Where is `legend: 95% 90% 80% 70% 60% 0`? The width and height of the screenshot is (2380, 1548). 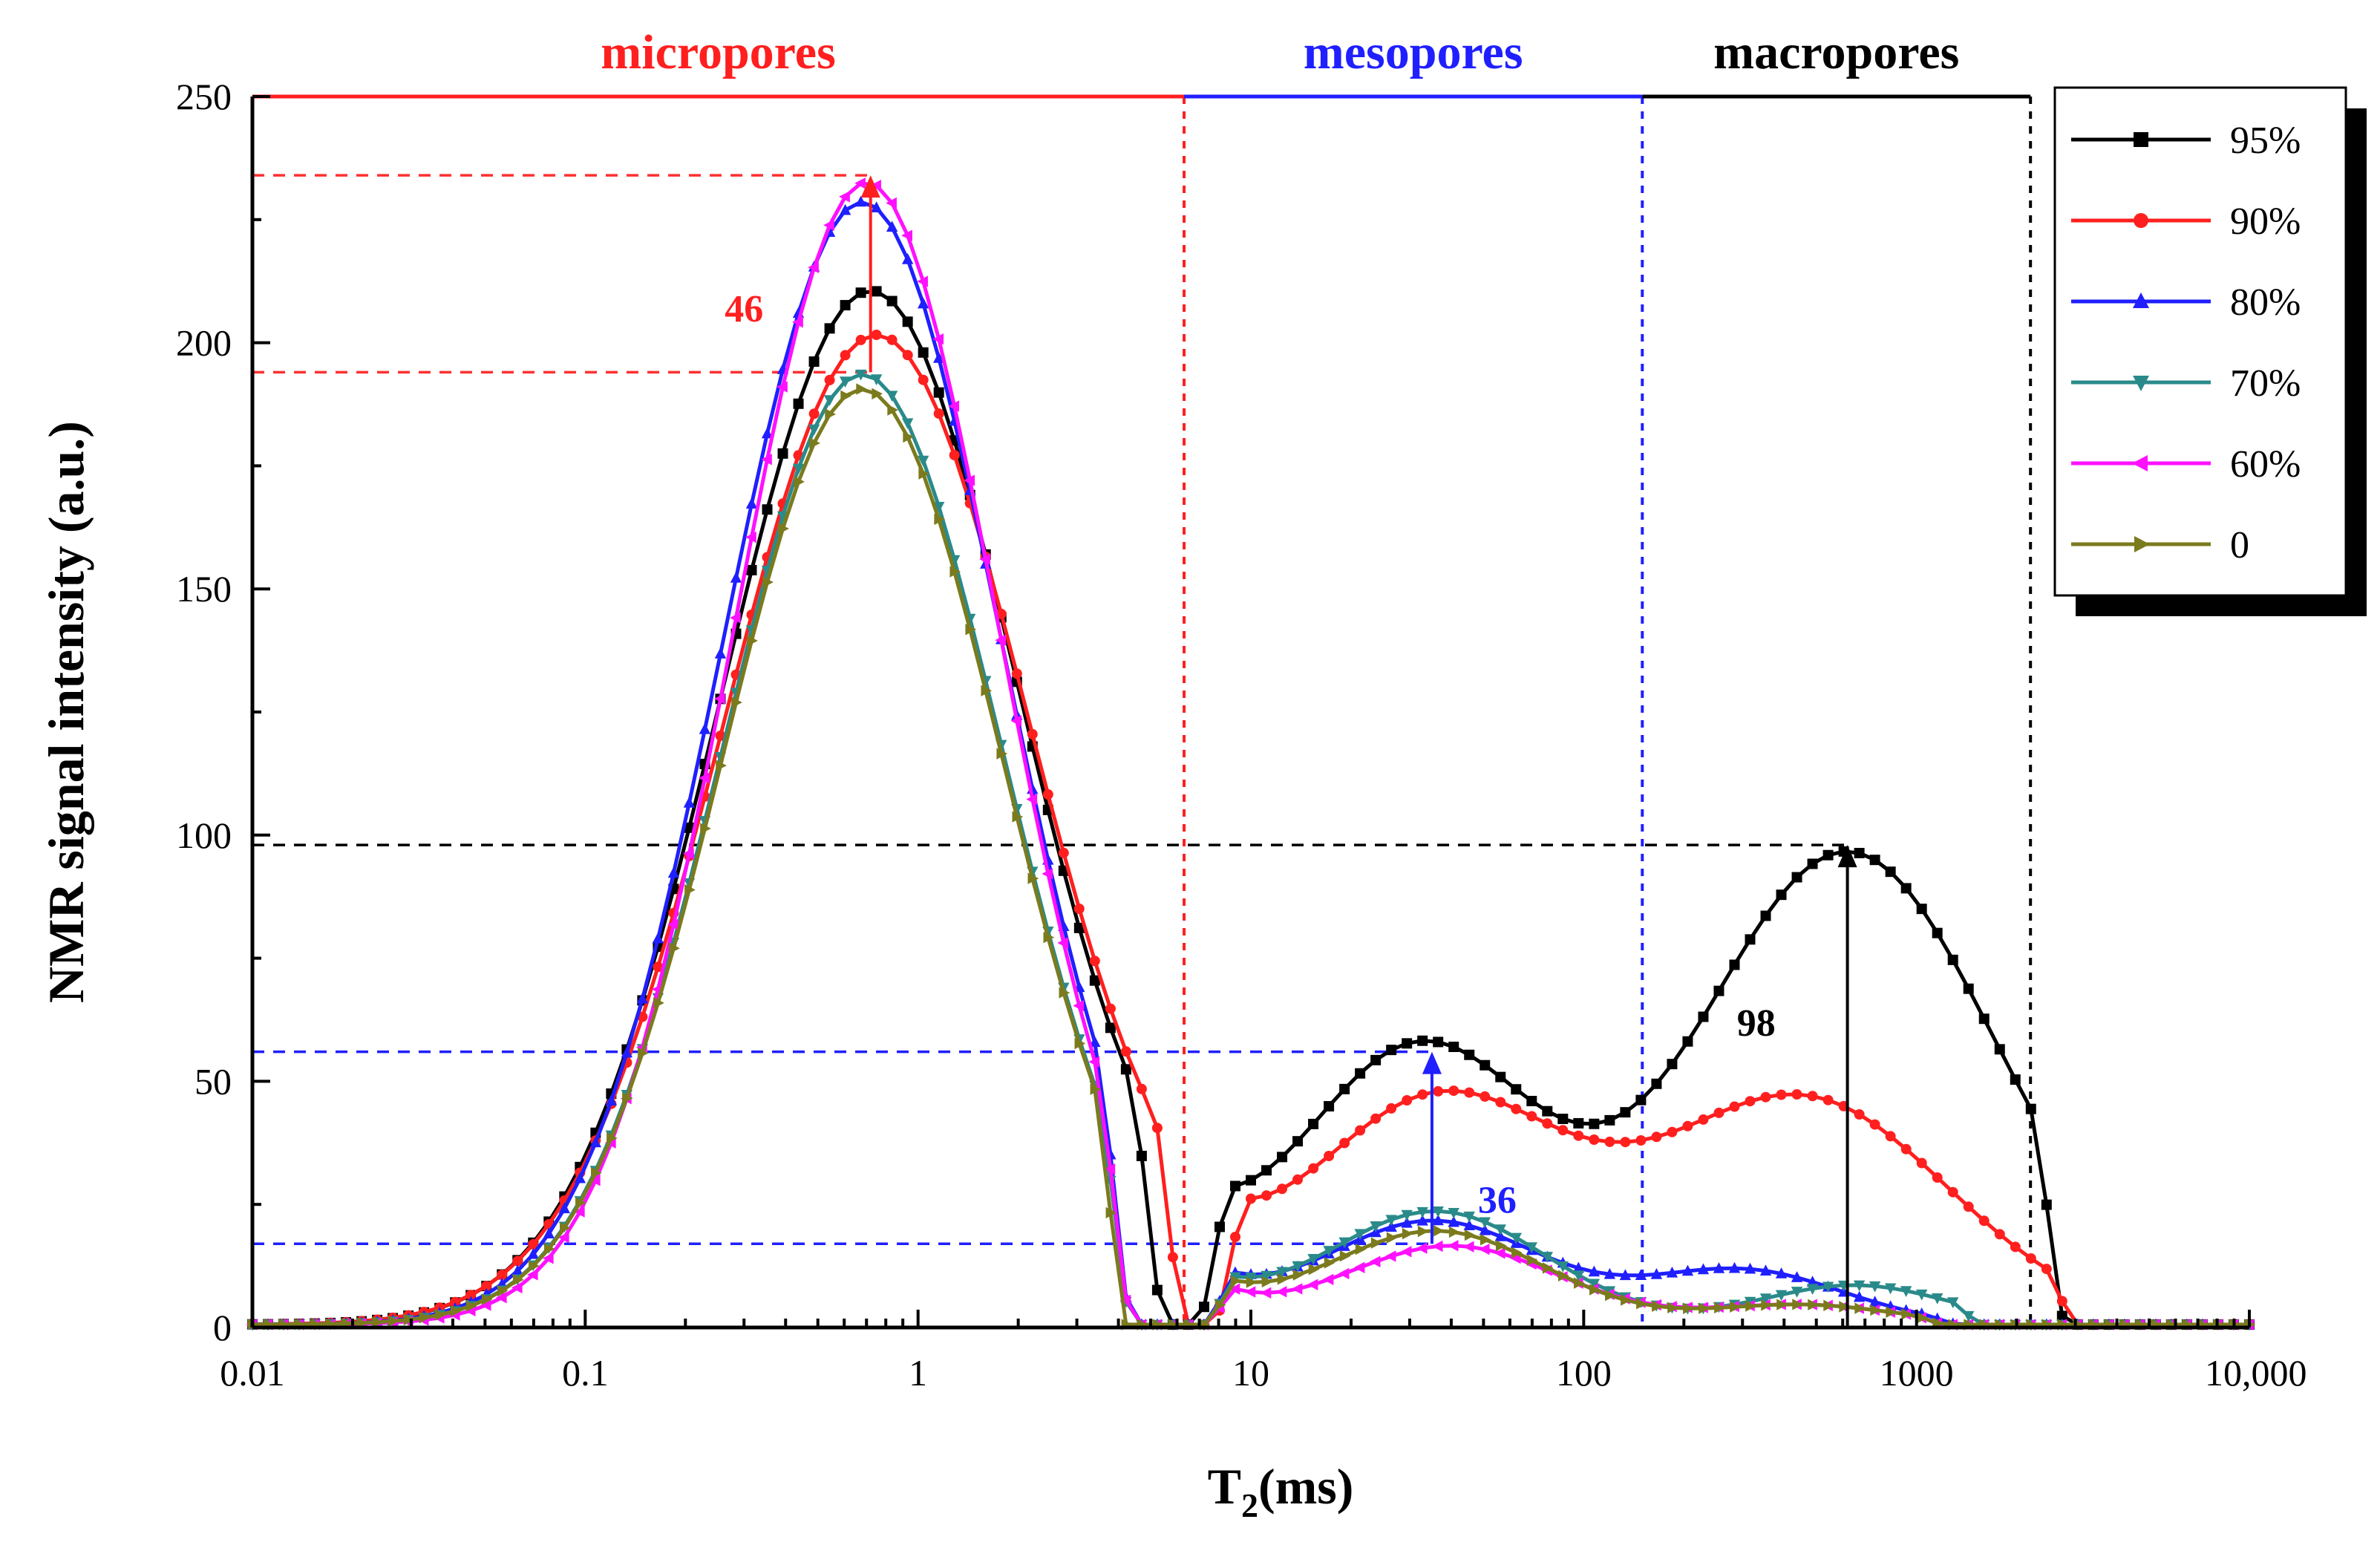 legend: 95% 90% 80% 70% 60% 0 is located at coordinates (2210, 351).